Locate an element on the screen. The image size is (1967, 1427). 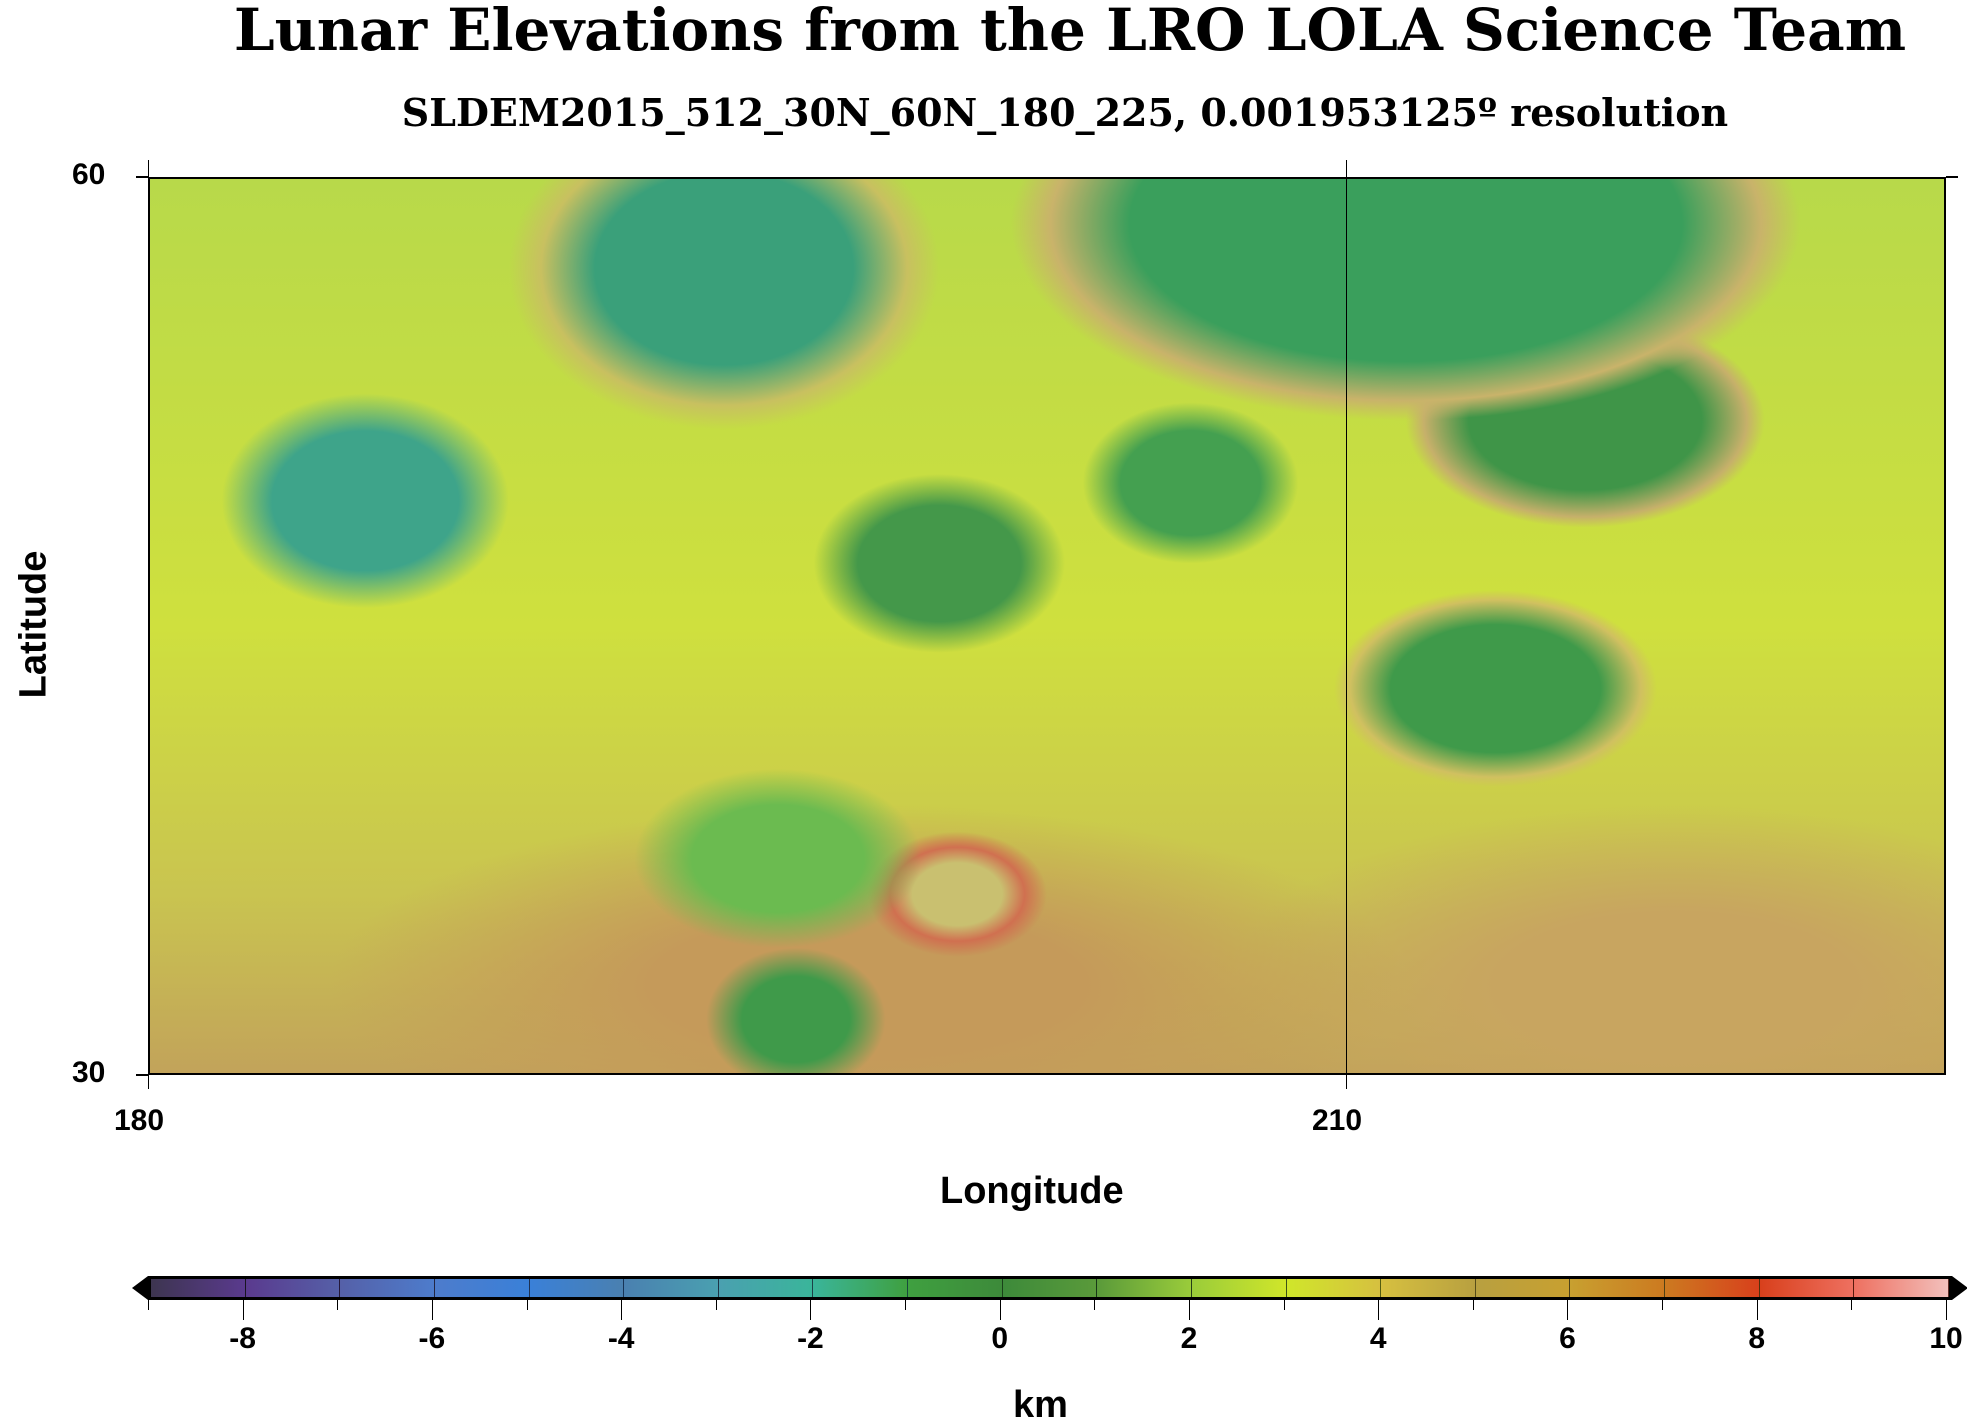
xtick-mark-180-top is located at coordinates (148, 168).